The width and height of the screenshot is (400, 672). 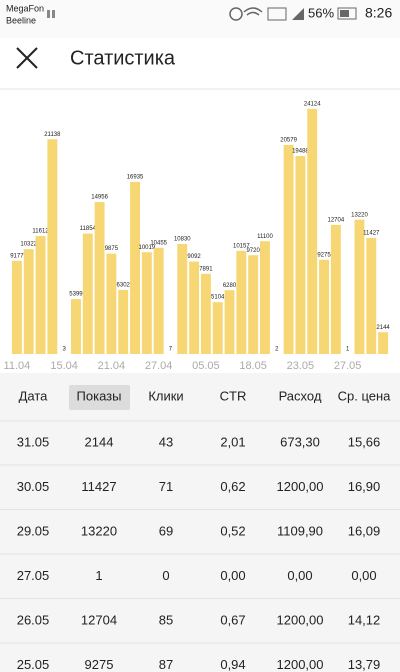 What do you see at coordinates (64, 350) in the screenshot?
I see `data-label: 3` at bounding box center [64, 350].